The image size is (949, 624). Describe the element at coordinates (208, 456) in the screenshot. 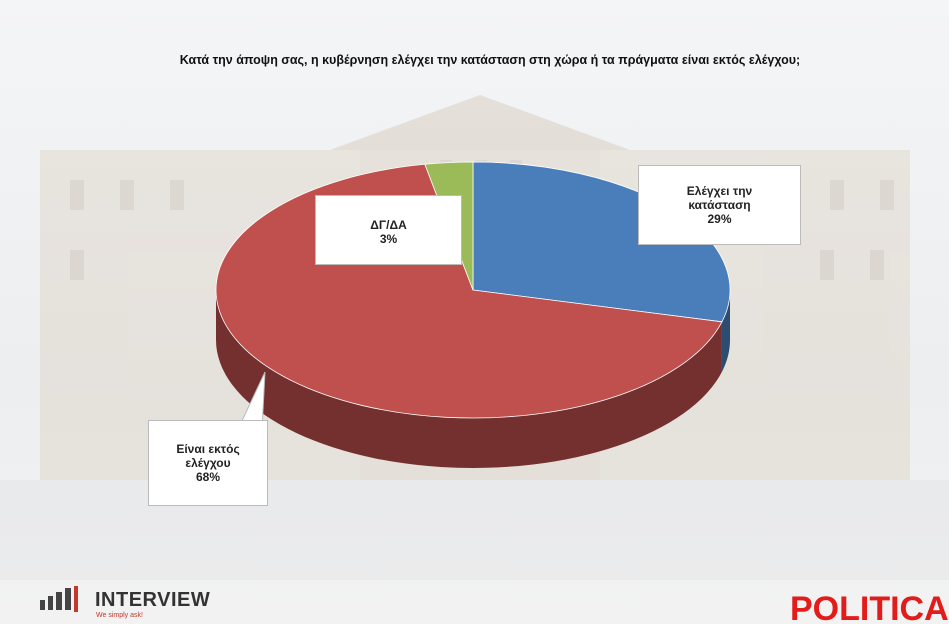

I see `category-label: Είναι εκτός ελέγχου` at that location.